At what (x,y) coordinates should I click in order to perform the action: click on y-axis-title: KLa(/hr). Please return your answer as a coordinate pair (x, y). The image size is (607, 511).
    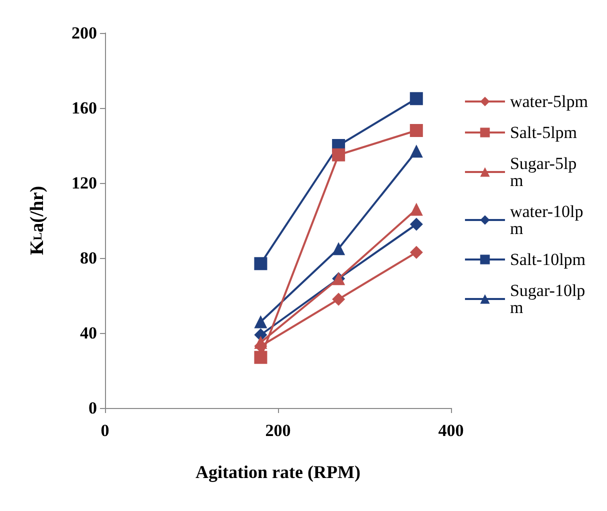
    Looking at the image, I should click on (37, 221).